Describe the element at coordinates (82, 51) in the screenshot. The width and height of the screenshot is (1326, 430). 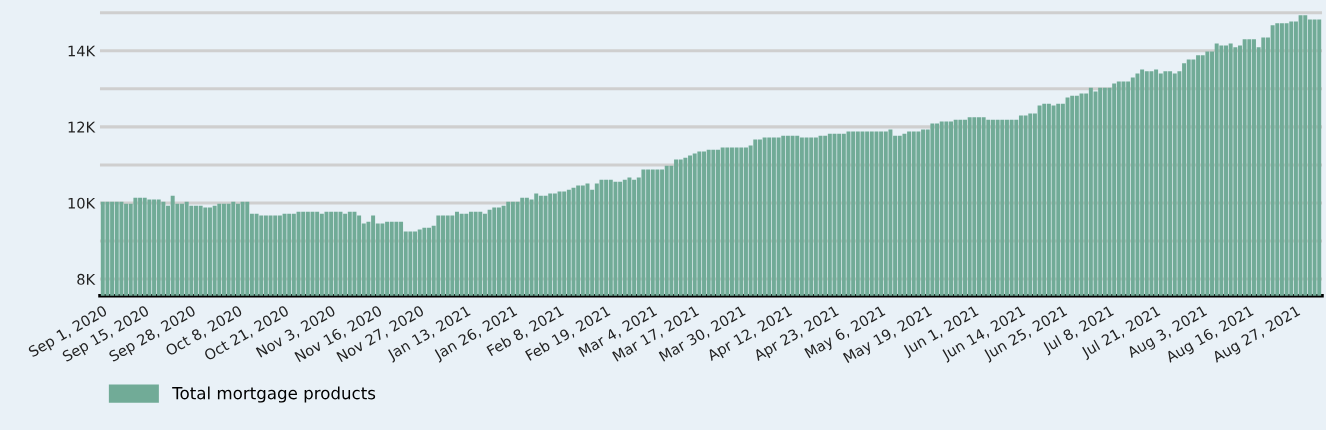
I see `y-tick-label: 14K` at that location.